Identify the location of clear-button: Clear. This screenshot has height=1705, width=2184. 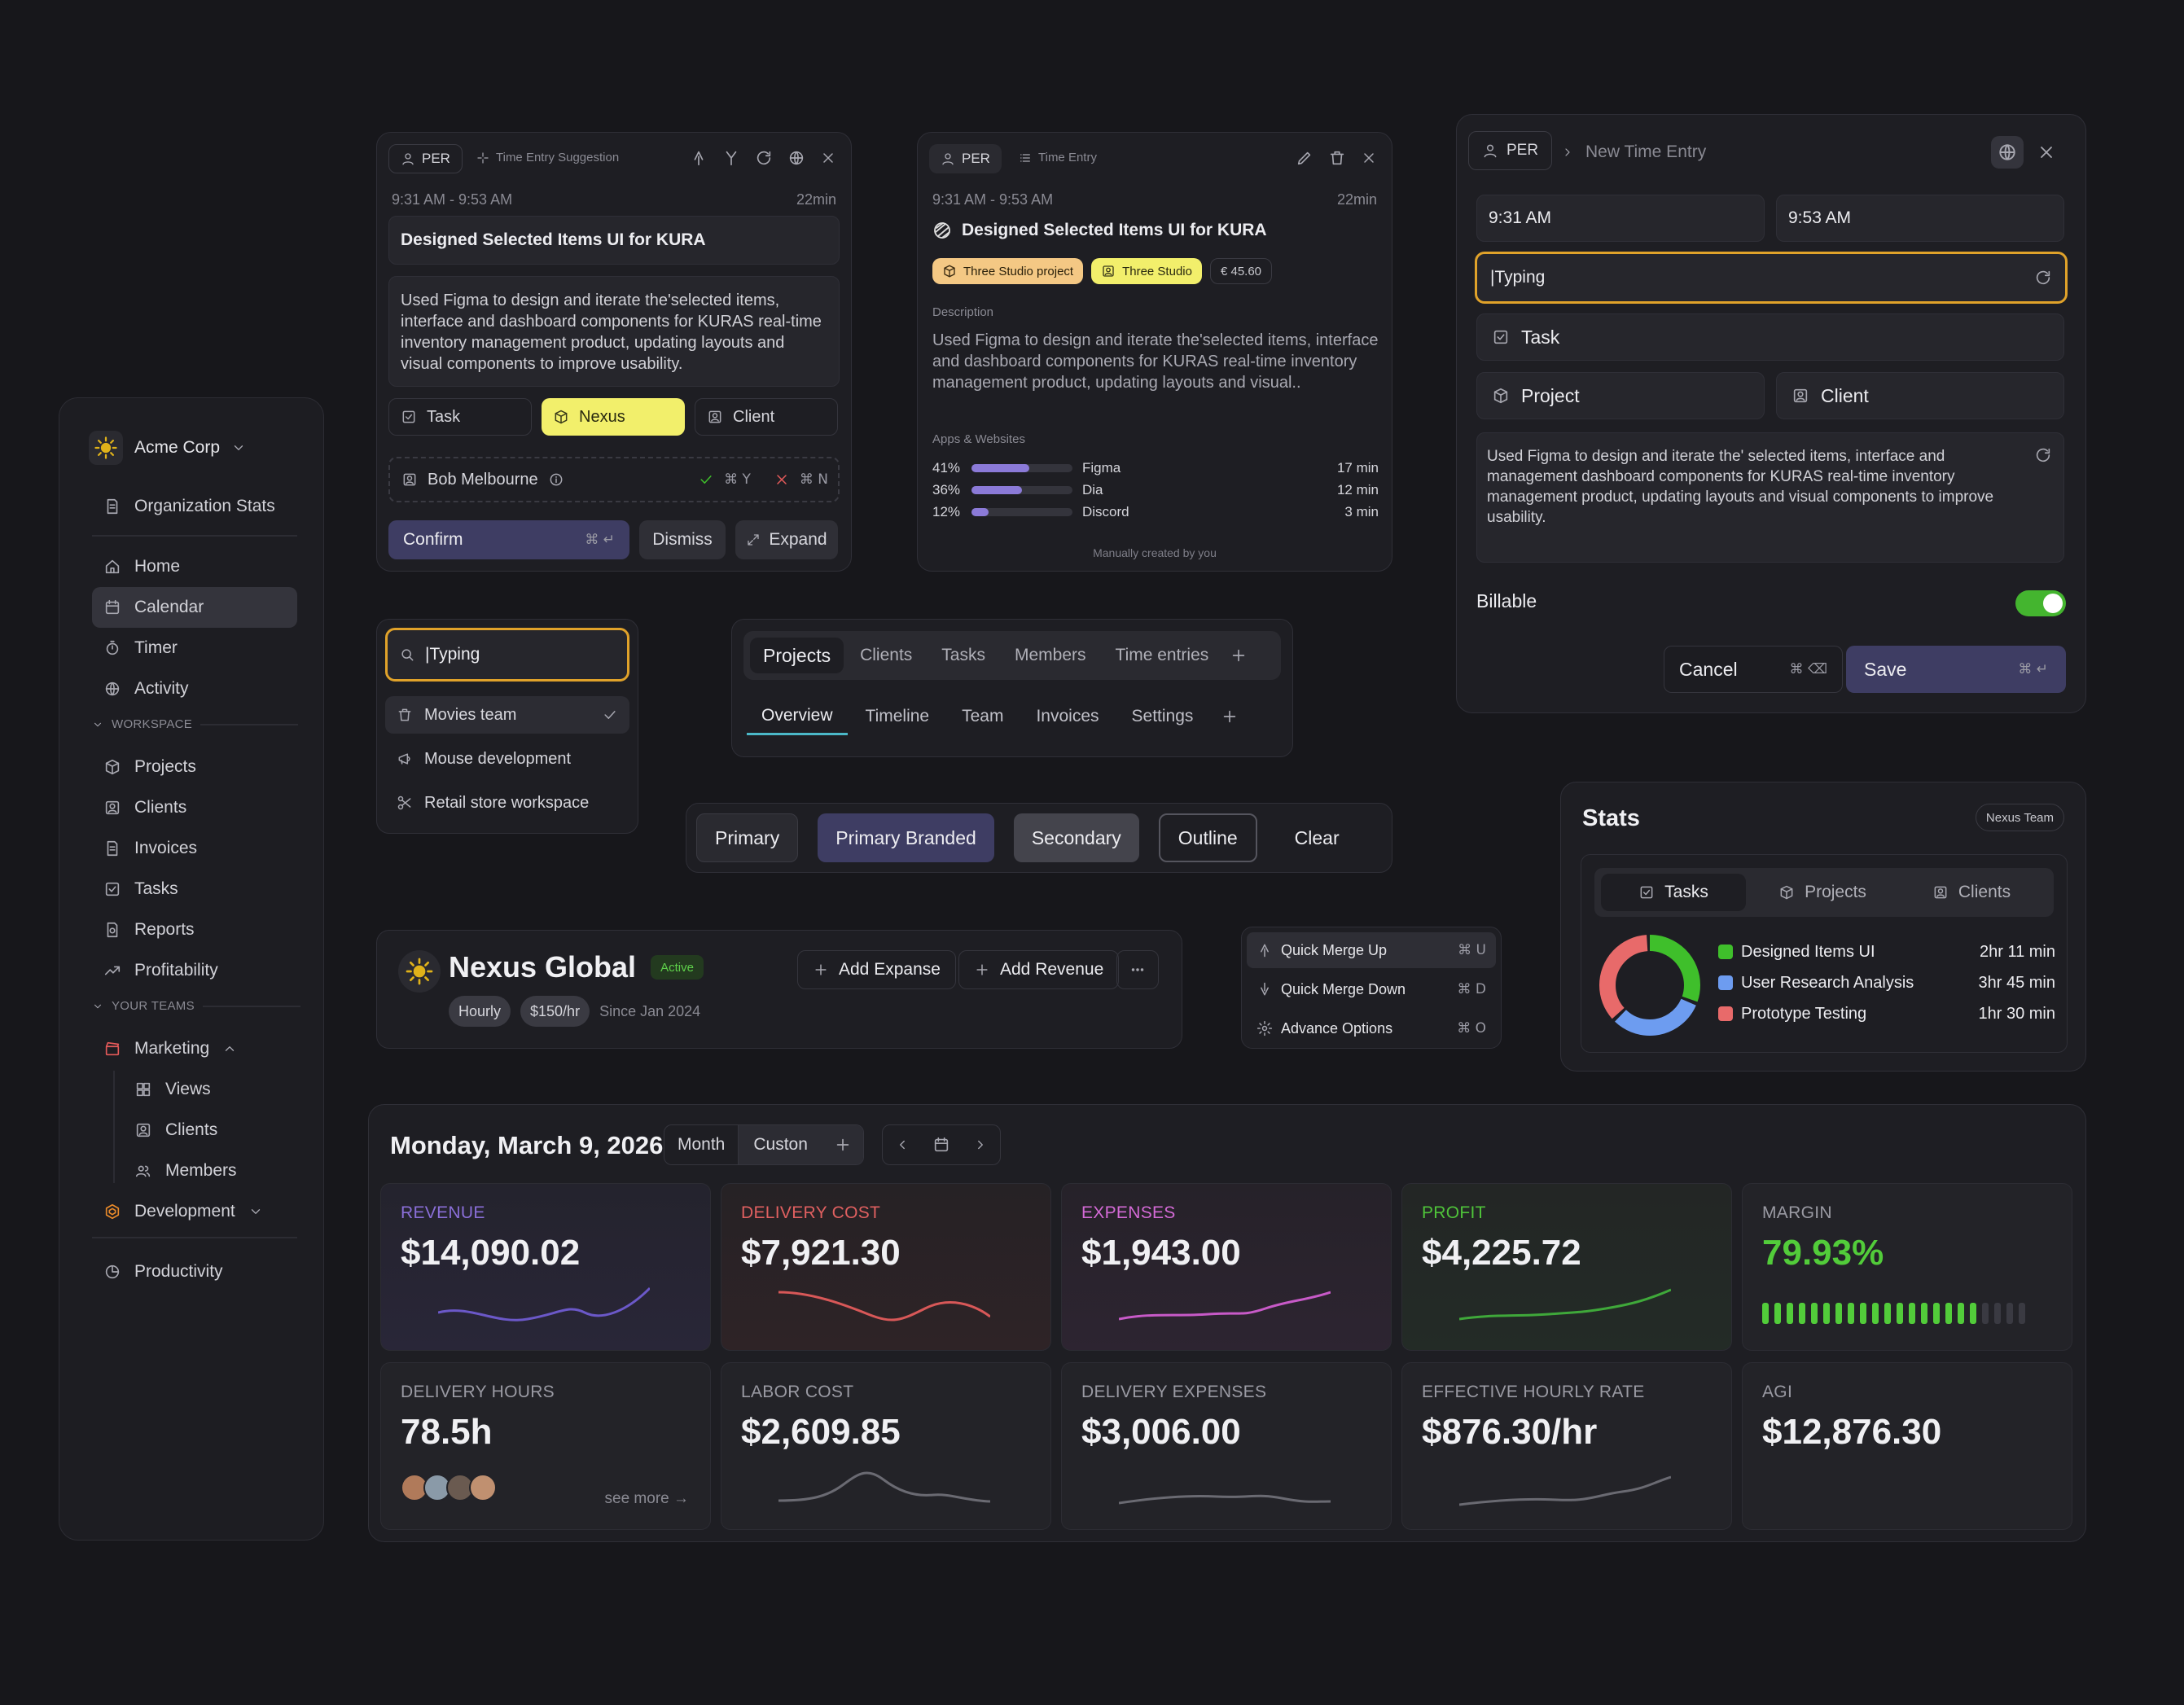
(1317, 837).